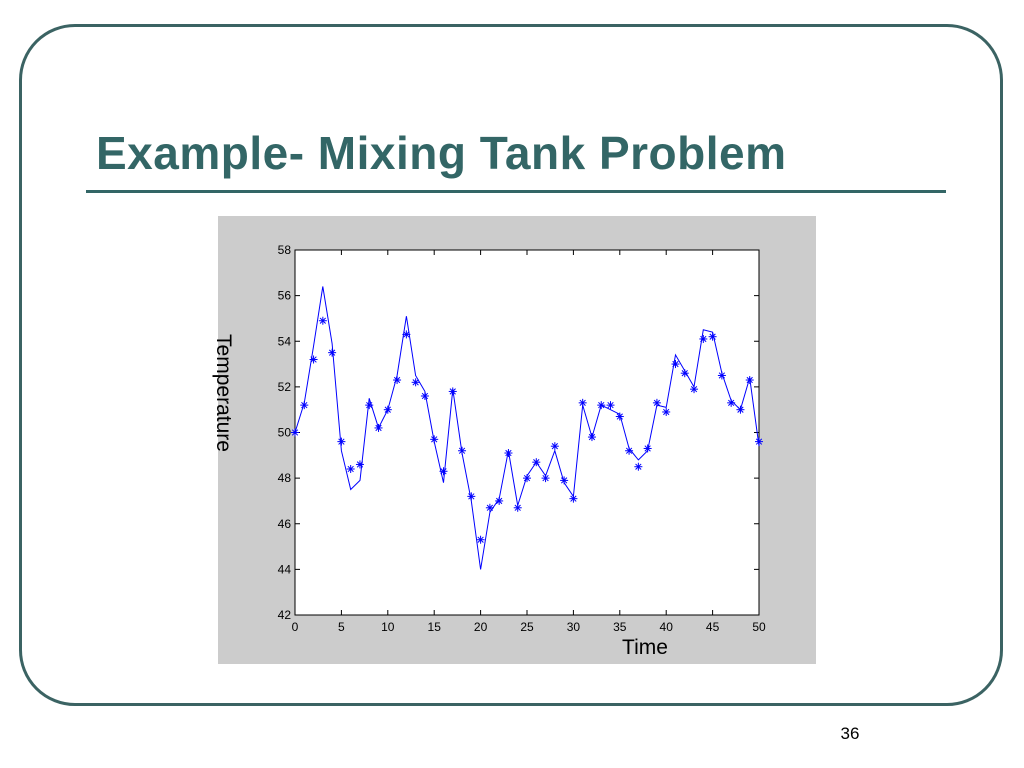 The image size is (1024, 768). What do you see at coordinates (223, 393) in the screenshot?
I see `y-axis-label: Temperature` at bounding box center [223, 393].